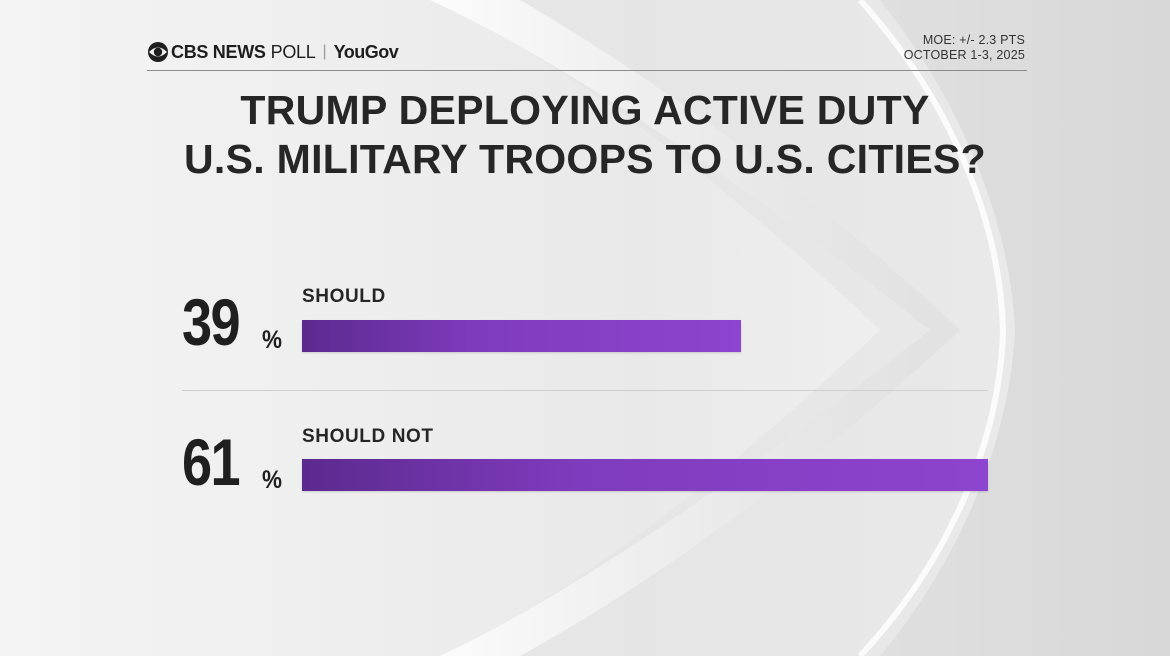 This screenshot has height=656, width=1170. Describe the element at coordinates (964, 55) in the screenshot. I see `poll-dates: OCTOBER 1-3, 2025` at that location.